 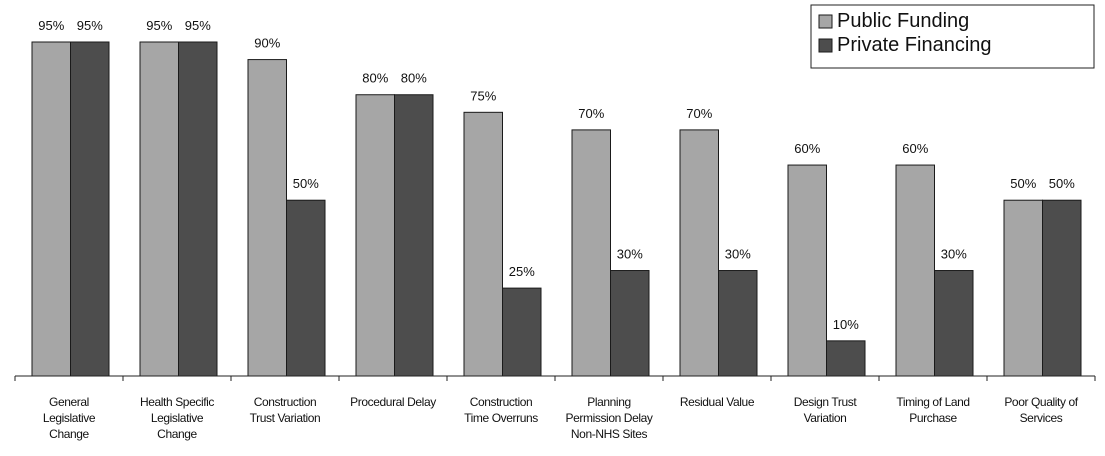 What do you see at coordinates (501, 410) in the screenshot?
I see `category-label: Construction Time Overruns` at bounding box center [501, 410].